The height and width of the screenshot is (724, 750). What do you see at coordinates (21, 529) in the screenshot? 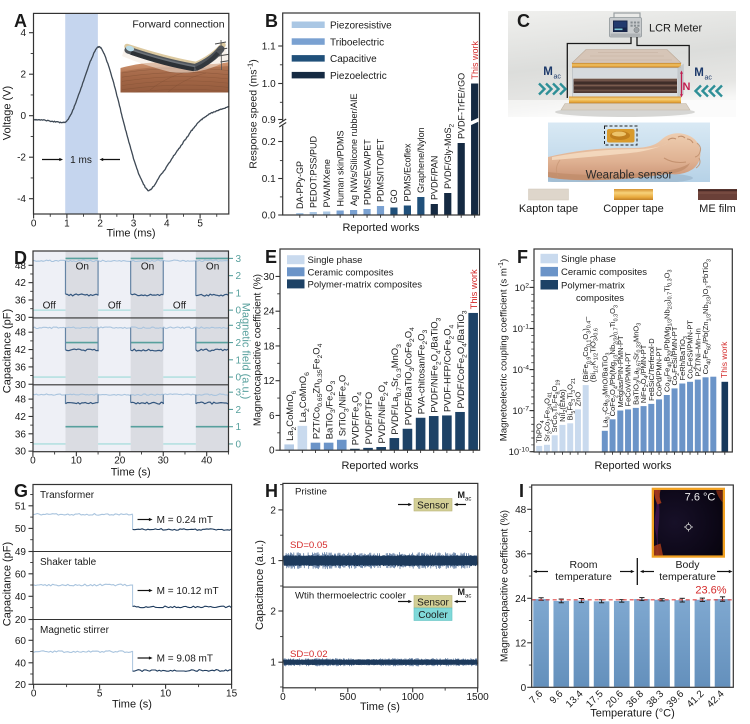
I see `svg-text: 50` at bounding box center [21, 529].